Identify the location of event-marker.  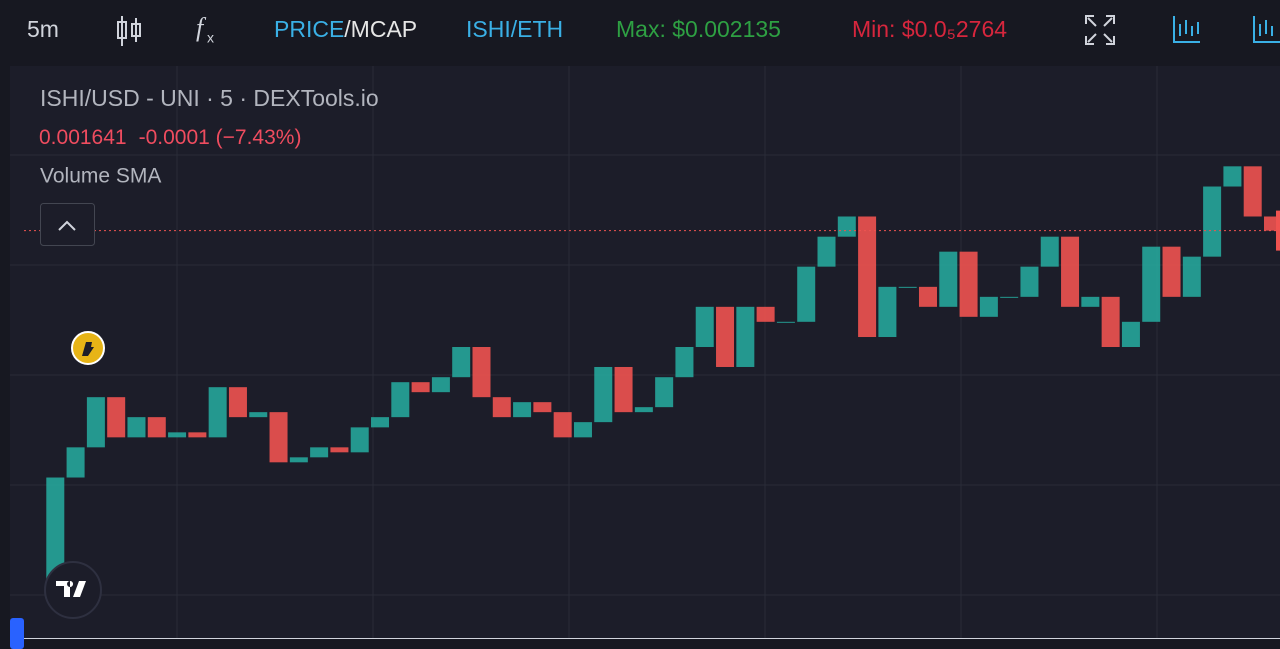
(88, 348).